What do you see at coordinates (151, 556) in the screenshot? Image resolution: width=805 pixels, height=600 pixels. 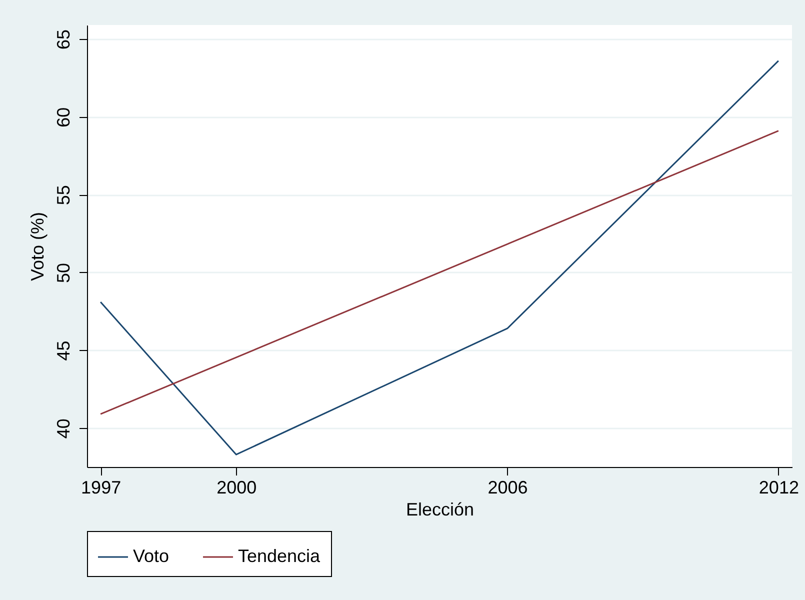 I see `legend-label: Voto` at bounding box center [151, 556].